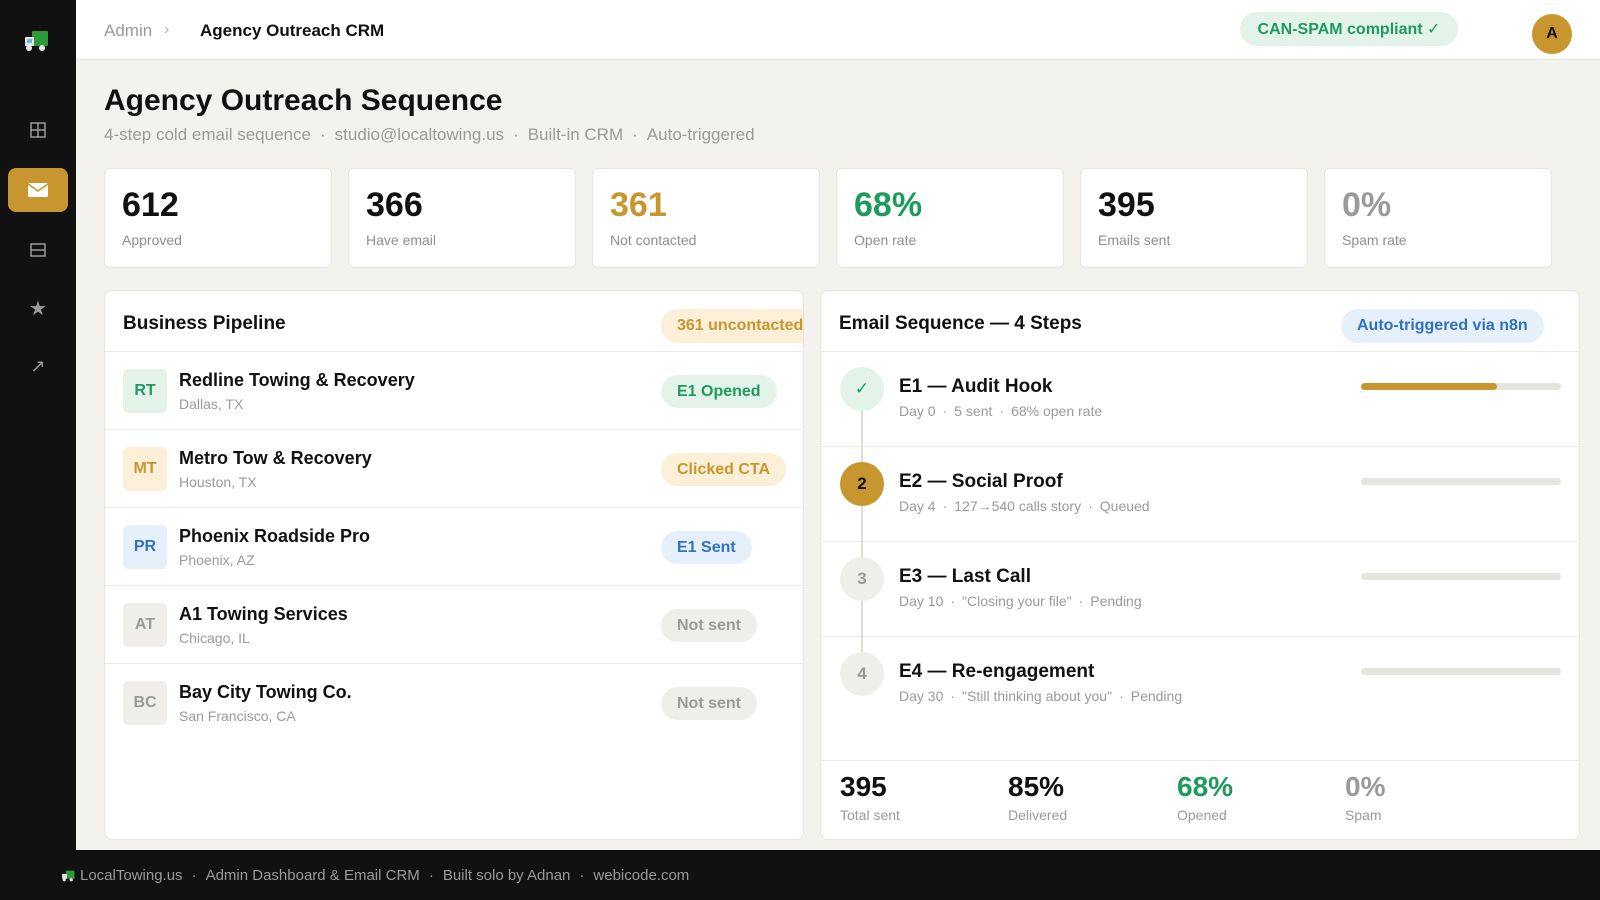 This screenshot has height=900, width=1600. What do you see at coordinates (724, 469) in the screenshot?
I see `status-badge: Clicked CTA` at bounding box center [724, 469].